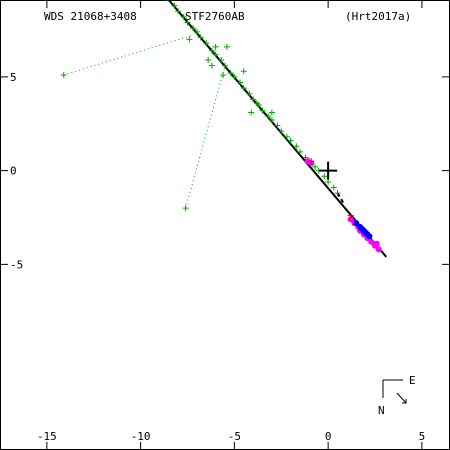 The height and width of the screenshot is (450, 450). What do you see at coordinates (401, 398) in the screenshot?
I see `motion-arrow-shaft` at bounding box center [401, 398].